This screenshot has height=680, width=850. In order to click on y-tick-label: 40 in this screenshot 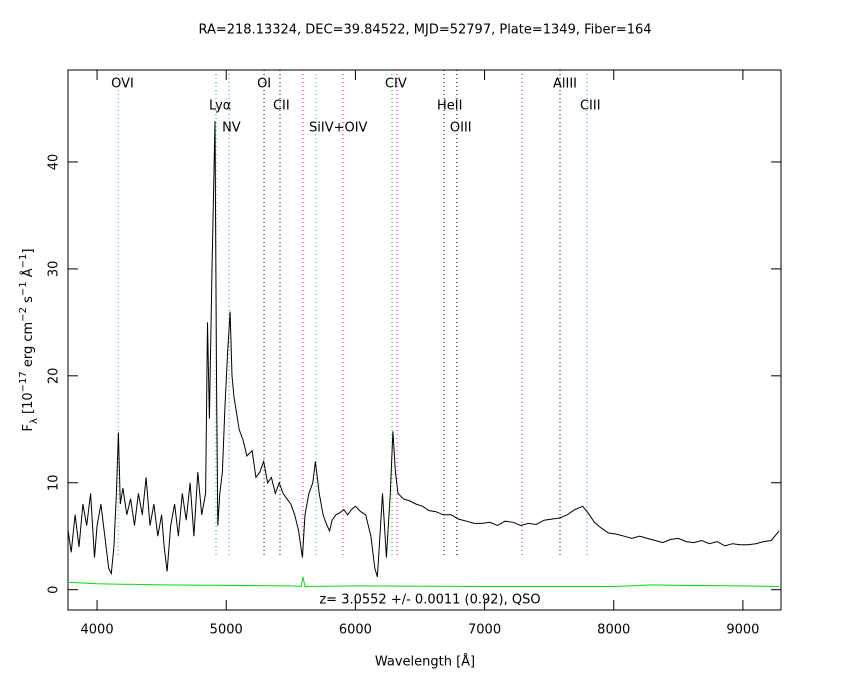, I will do `click(54, 162)`.